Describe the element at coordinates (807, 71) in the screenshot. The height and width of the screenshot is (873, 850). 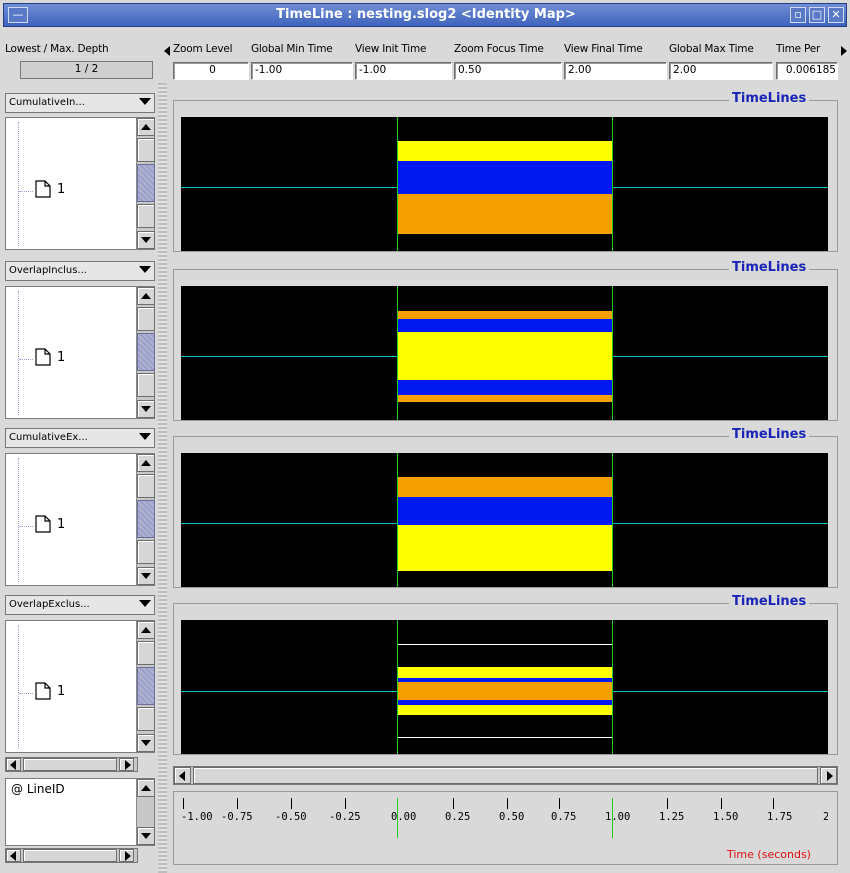
I see `time-per-pixel-field: 0.006185` at that location.